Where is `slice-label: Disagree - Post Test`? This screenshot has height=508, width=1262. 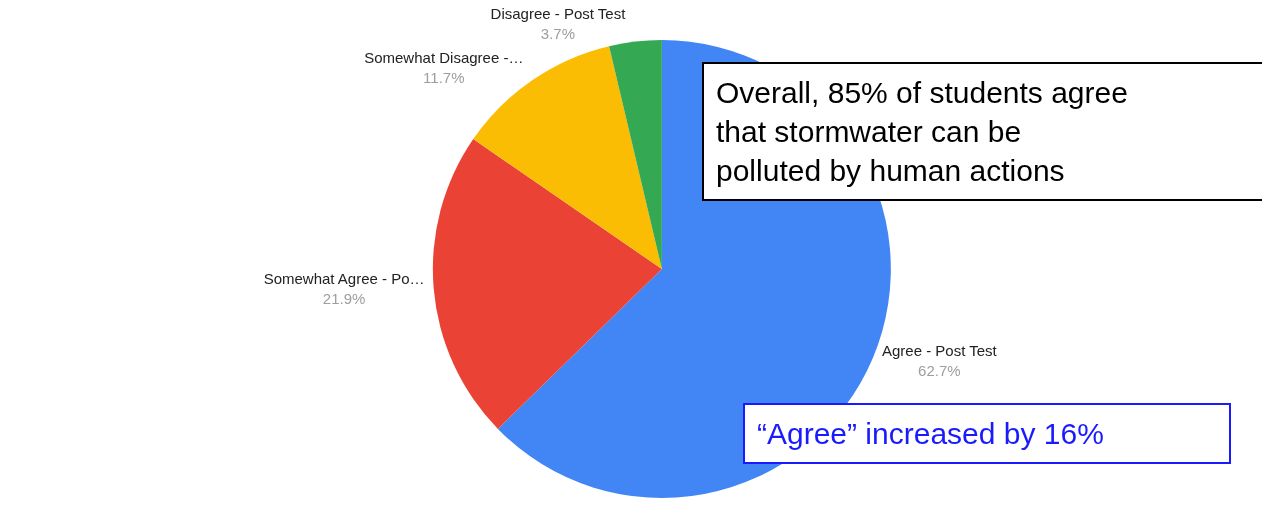 slice-label: Disagree - Post Test is located at coordinates (558, 14).